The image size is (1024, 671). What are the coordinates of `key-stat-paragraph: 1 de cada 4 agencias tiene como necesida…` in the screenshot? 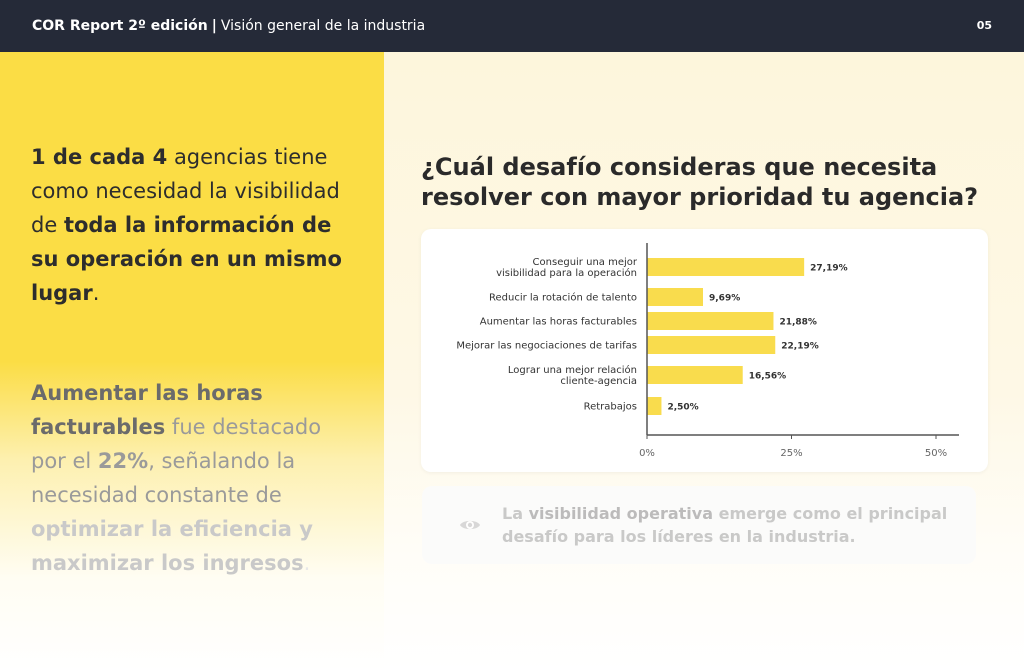 It's located at (191, 225).